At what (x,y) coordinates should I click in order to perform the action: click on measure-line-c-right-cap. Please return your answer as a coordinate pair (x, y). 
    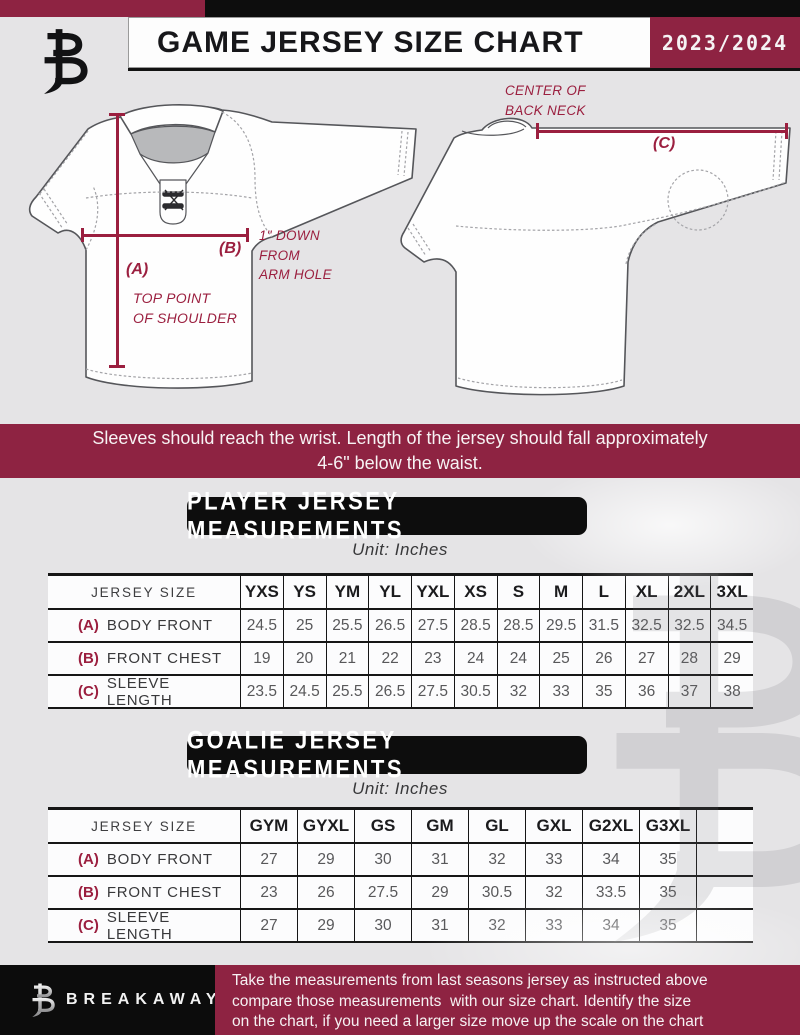
    Looking at the image, I should click on (786, 131).